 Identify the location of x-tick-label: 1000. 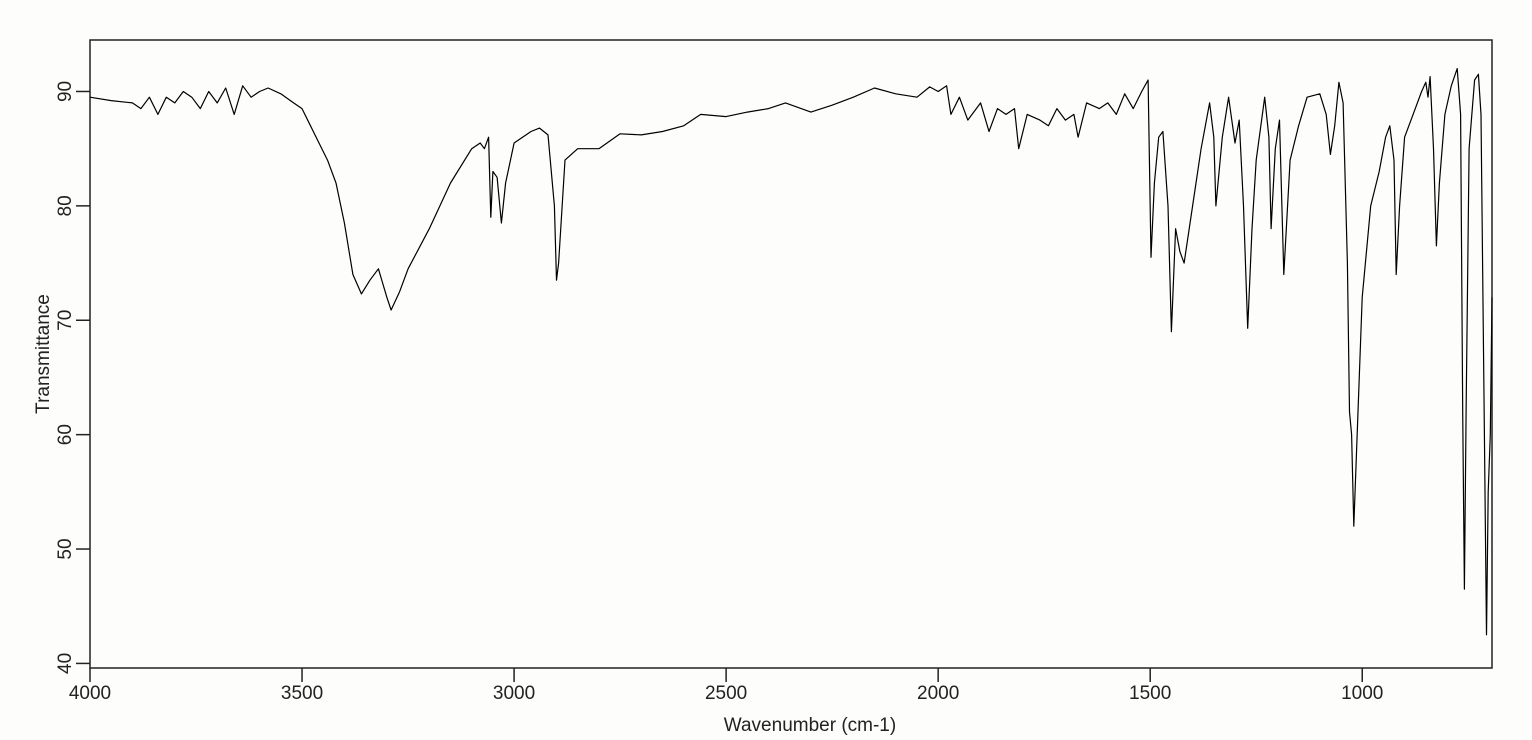
(1362, 693).